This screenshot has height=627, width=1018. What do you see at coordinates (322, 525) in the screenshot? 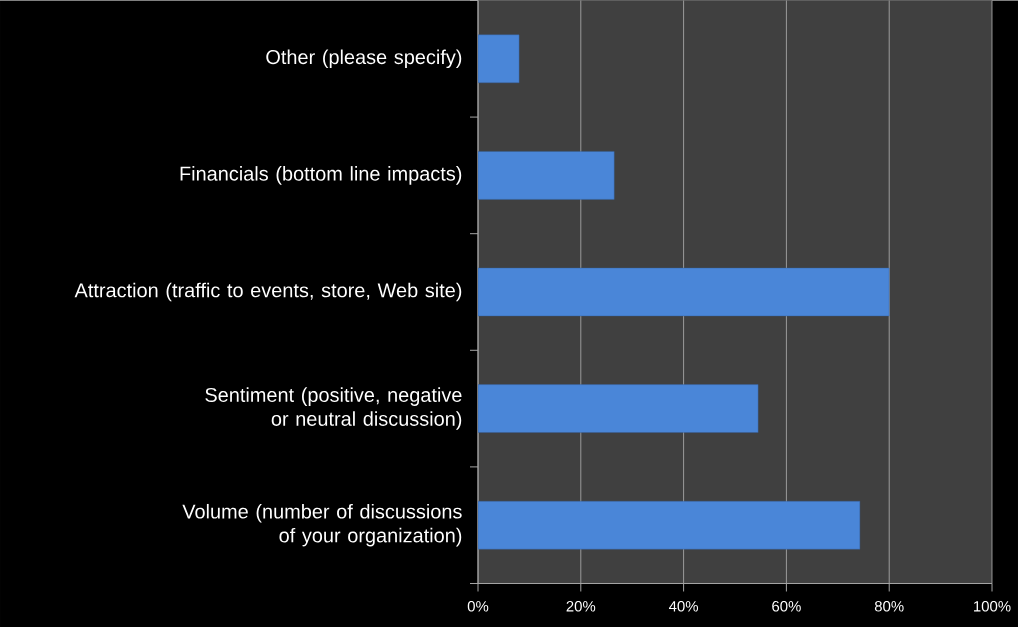
I see `y-tick-label: Volume (number of discussions of your organization)` at bounding box center [322, 525].